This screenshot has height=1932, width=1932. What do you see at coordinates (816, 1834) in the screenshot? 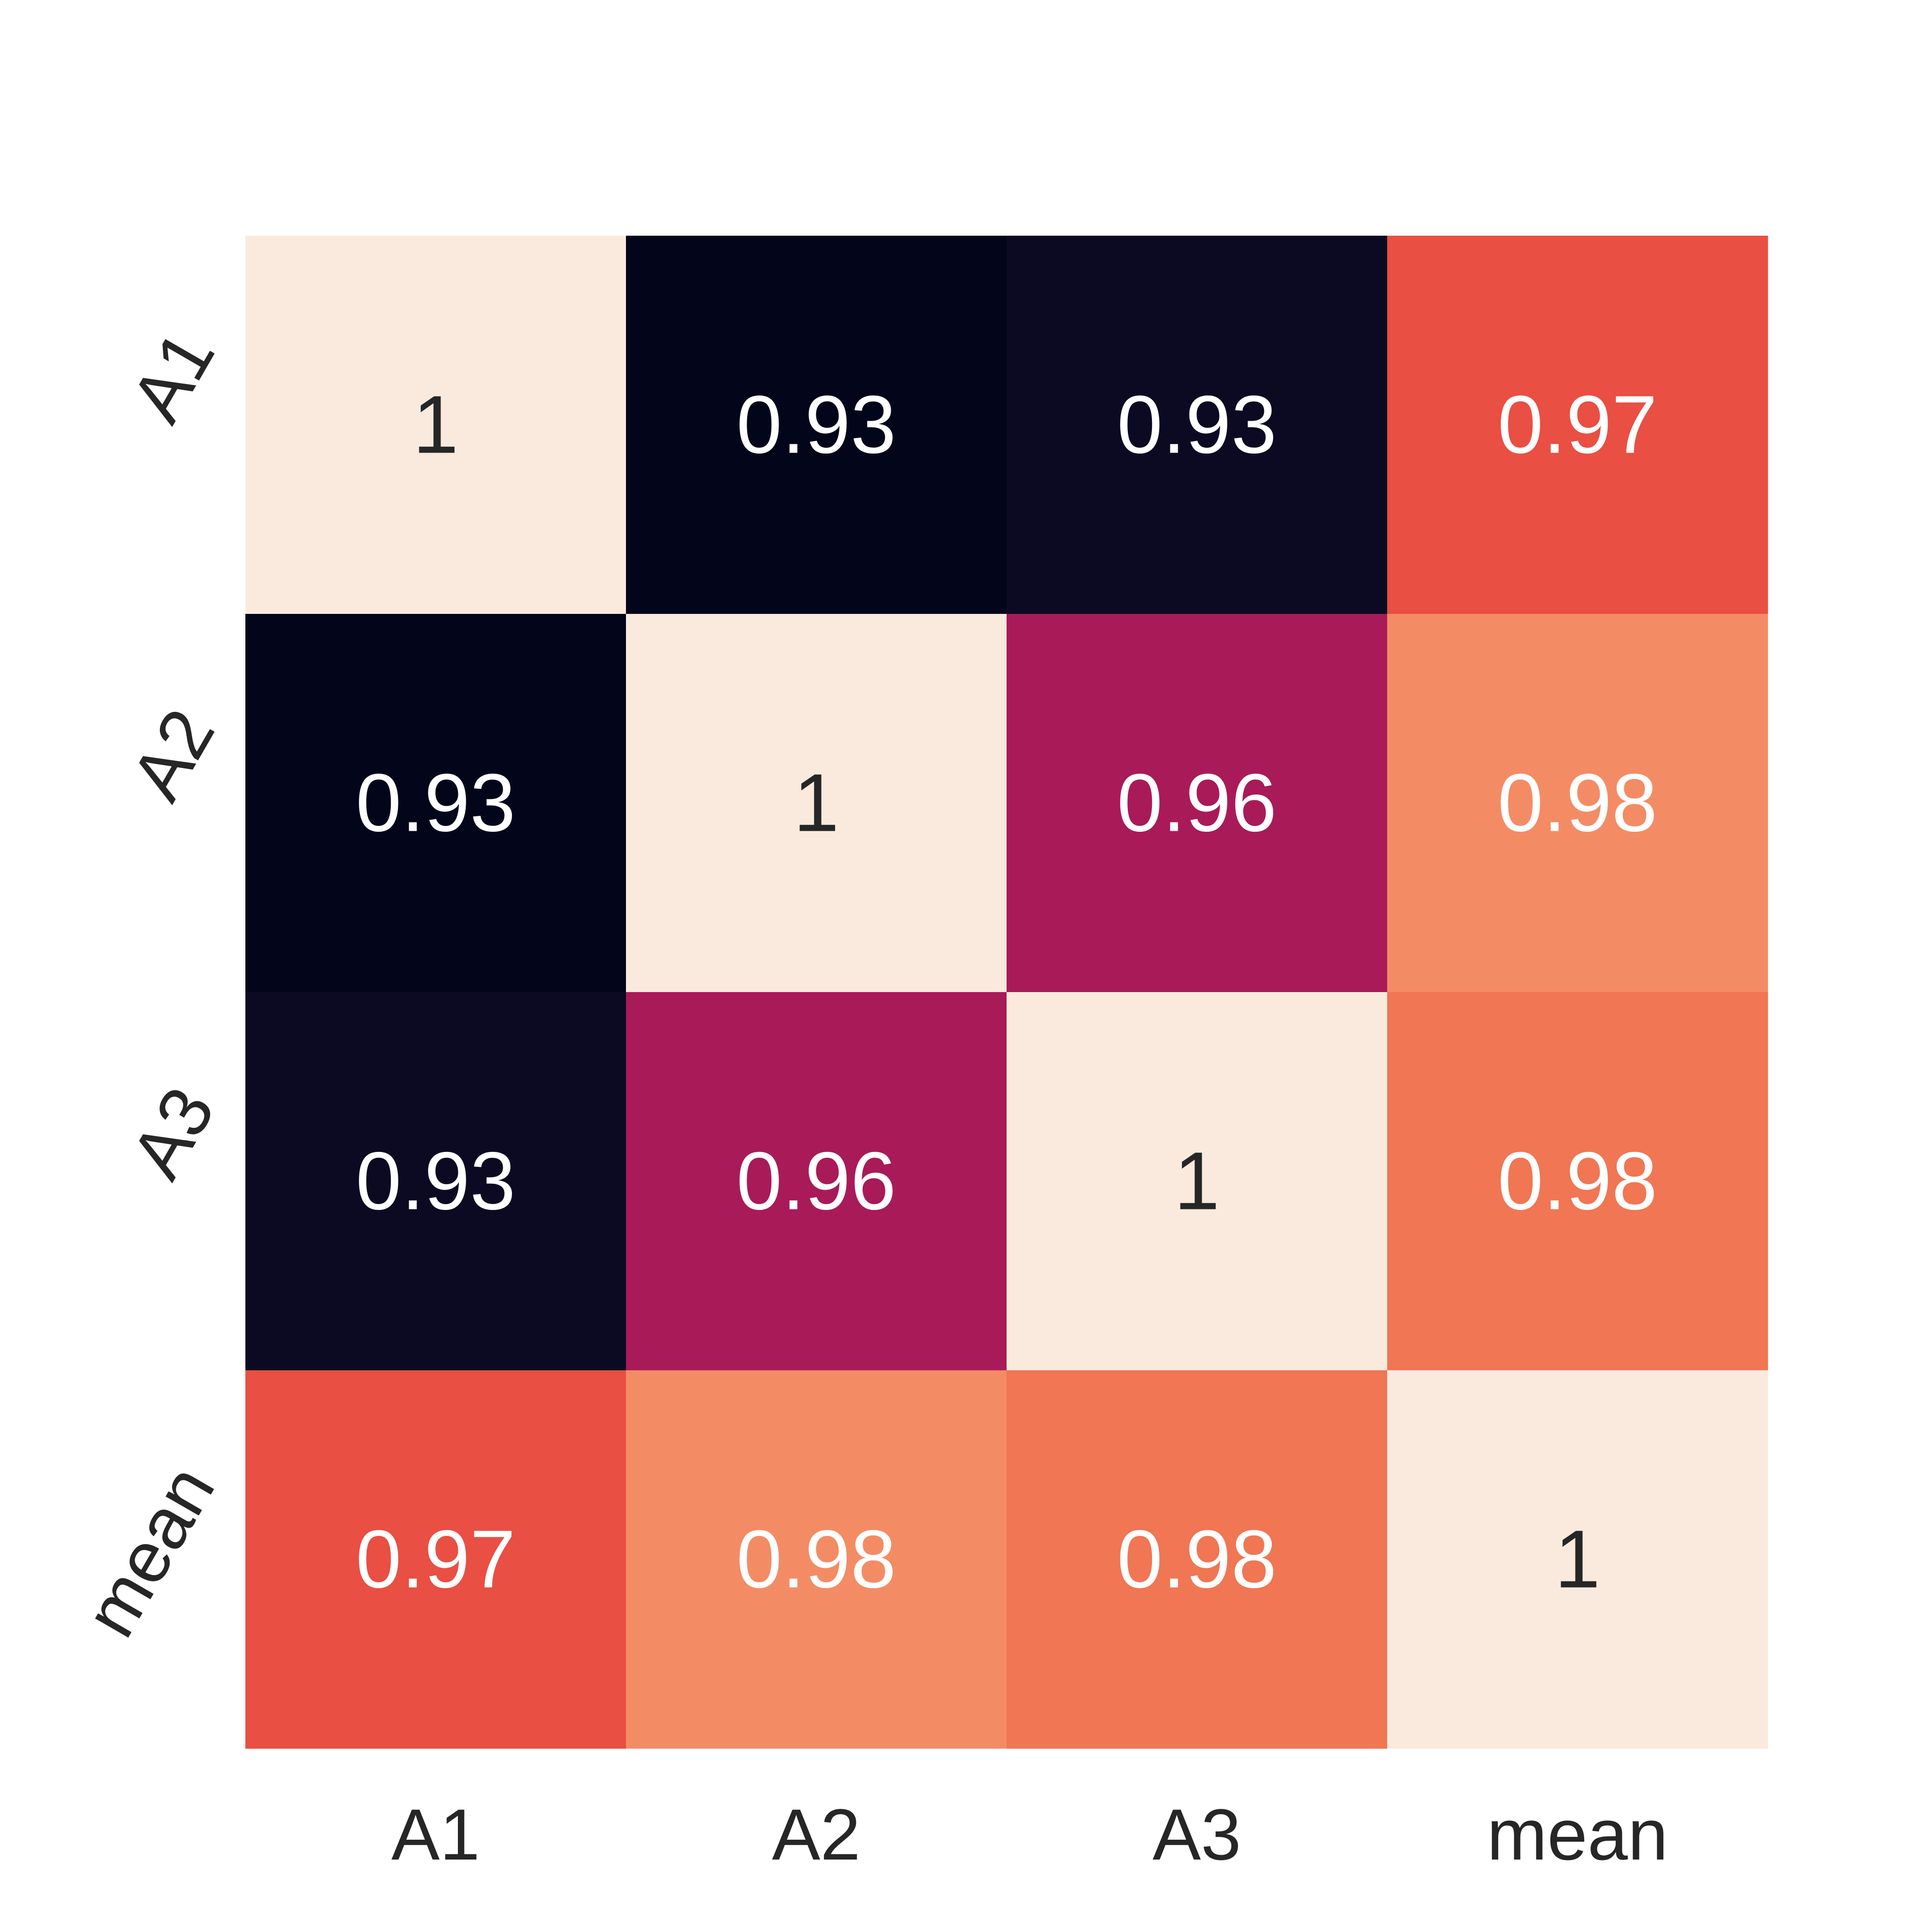
I see `x-tick-label: A2` at bounding box center [816, 1834].